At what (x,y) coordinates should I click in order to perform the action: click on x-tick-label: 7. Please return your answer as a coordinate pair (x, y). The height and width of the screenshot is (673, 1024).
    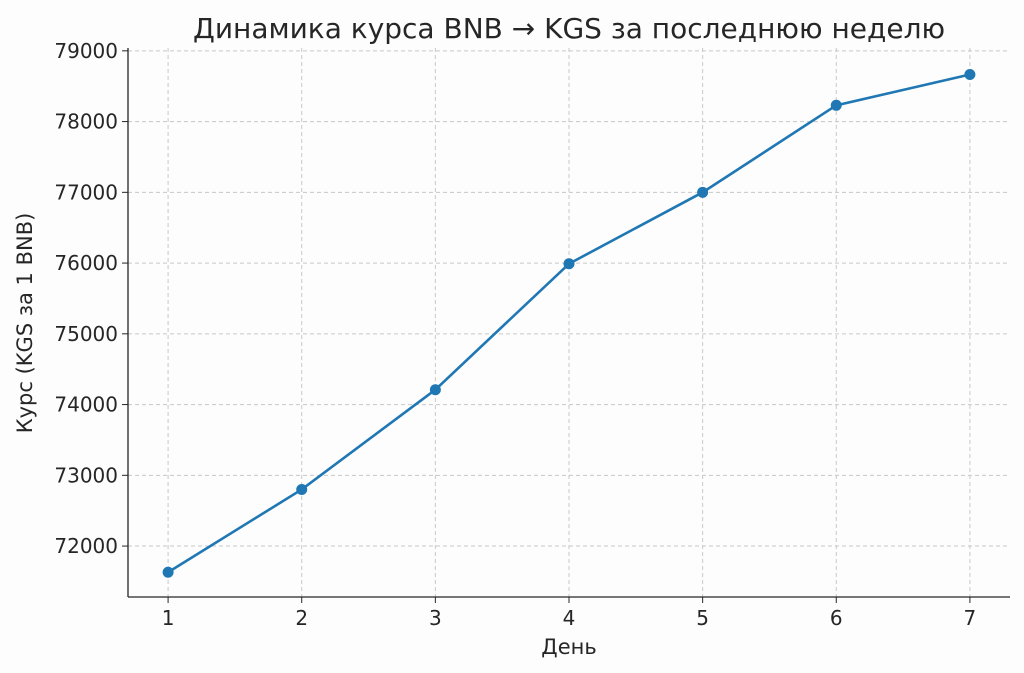
    Looking at the image, I should click on (970, 618).